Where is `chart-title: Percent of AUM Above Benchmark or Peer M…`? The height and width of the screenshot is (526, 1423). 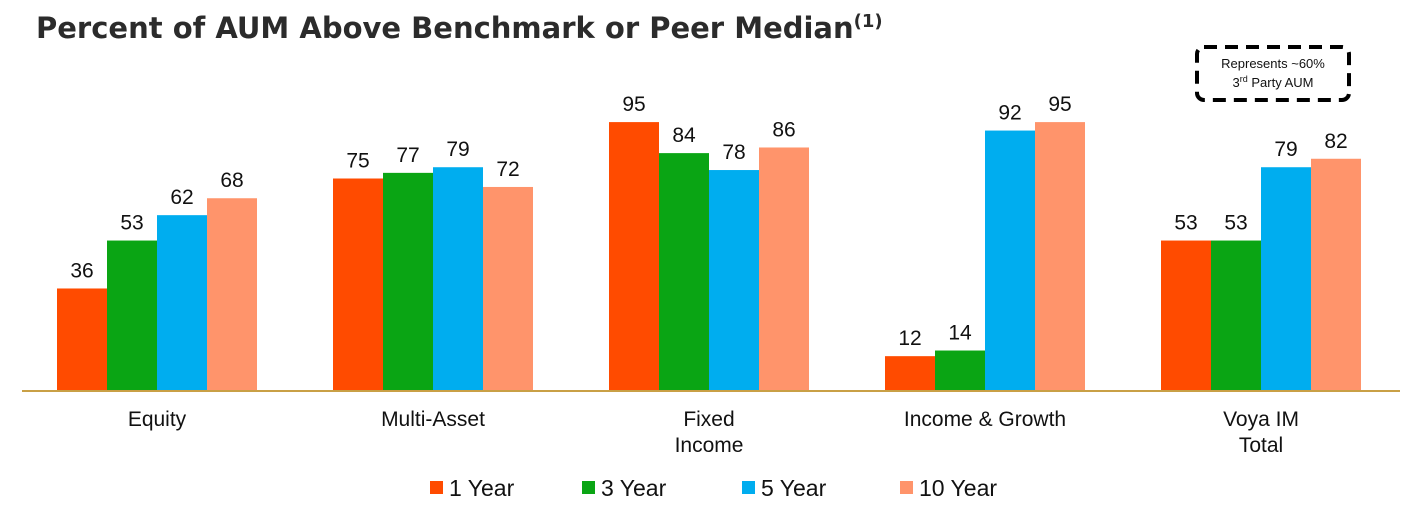
chart-title: Percent of AUM Above Benchmark or Peer M… is located at coordinates (459, 28).